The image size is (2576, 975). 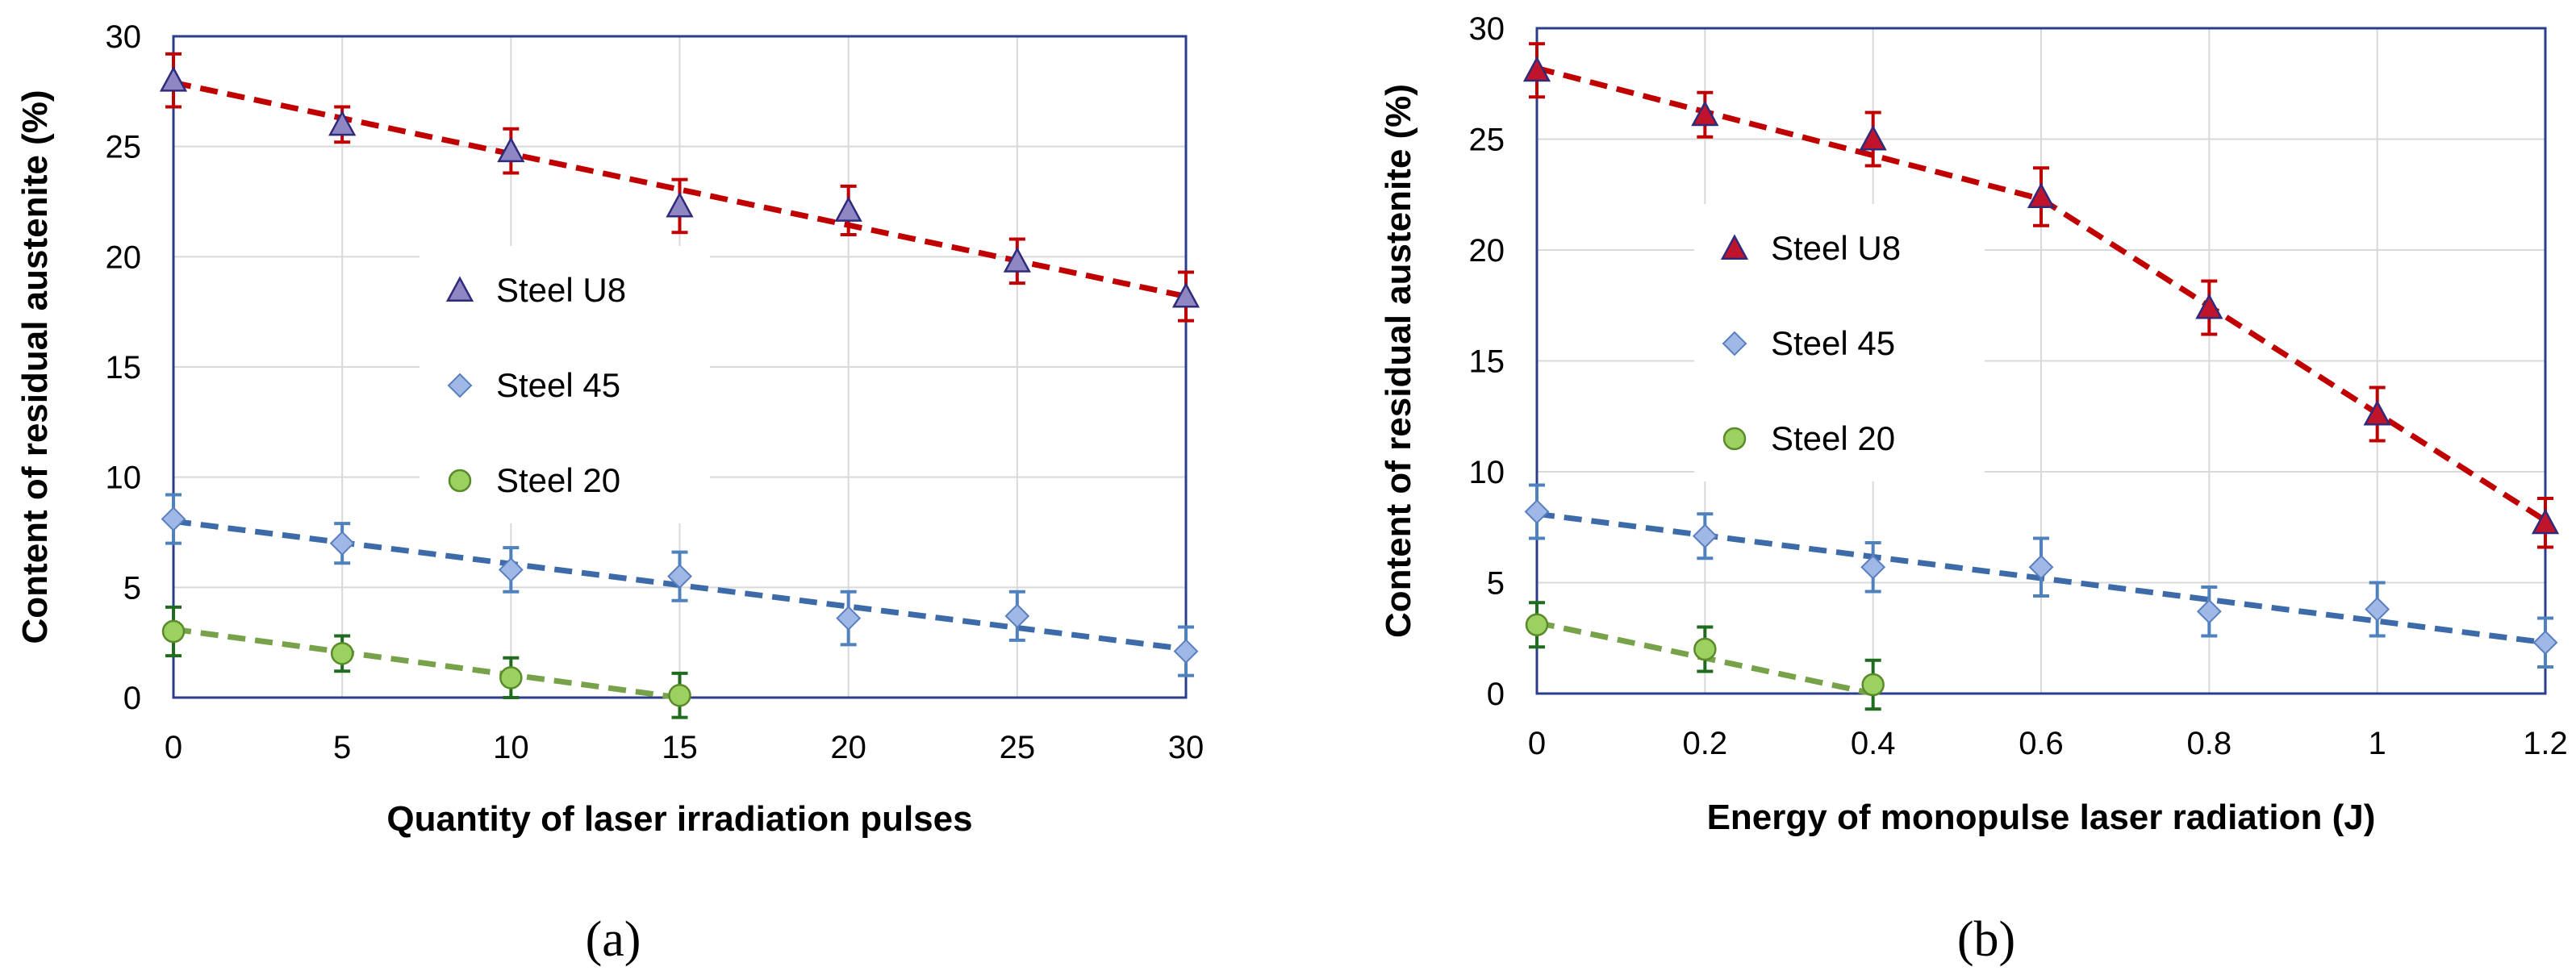 I want to click on x-tick-label: 15, so click(x=680, y=747).